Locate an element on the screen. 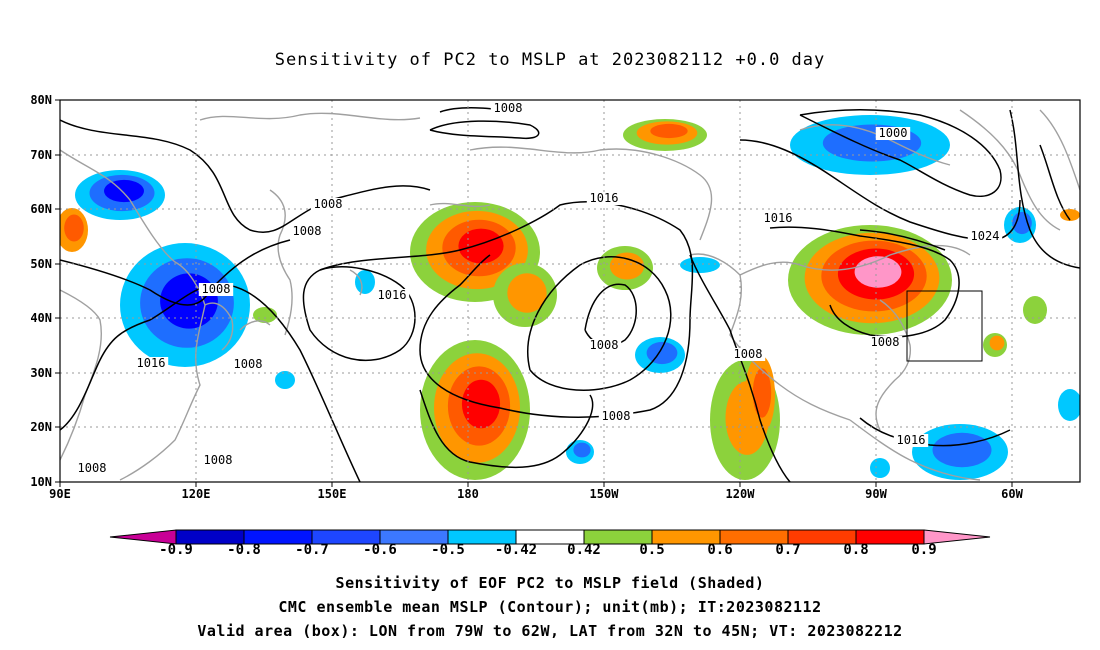 The height and width of the screenshot is (650, 1100). lat-tick-label: 60N is located at coordinates (41, 209).